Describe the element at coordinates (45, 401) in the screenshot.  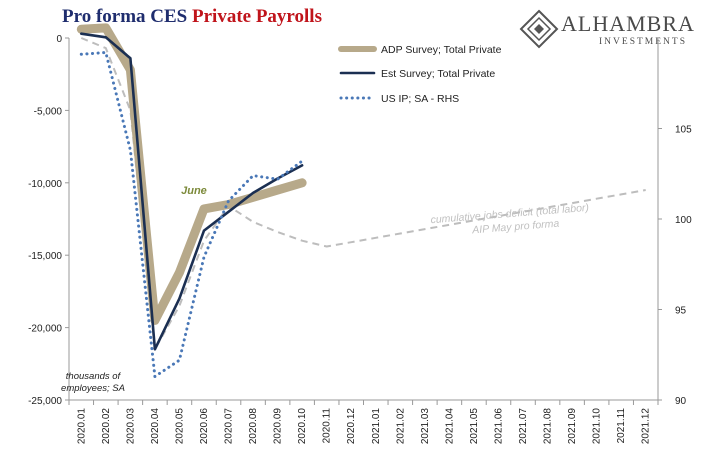
I see `left-axis-tick-label: -25,000` at that location.